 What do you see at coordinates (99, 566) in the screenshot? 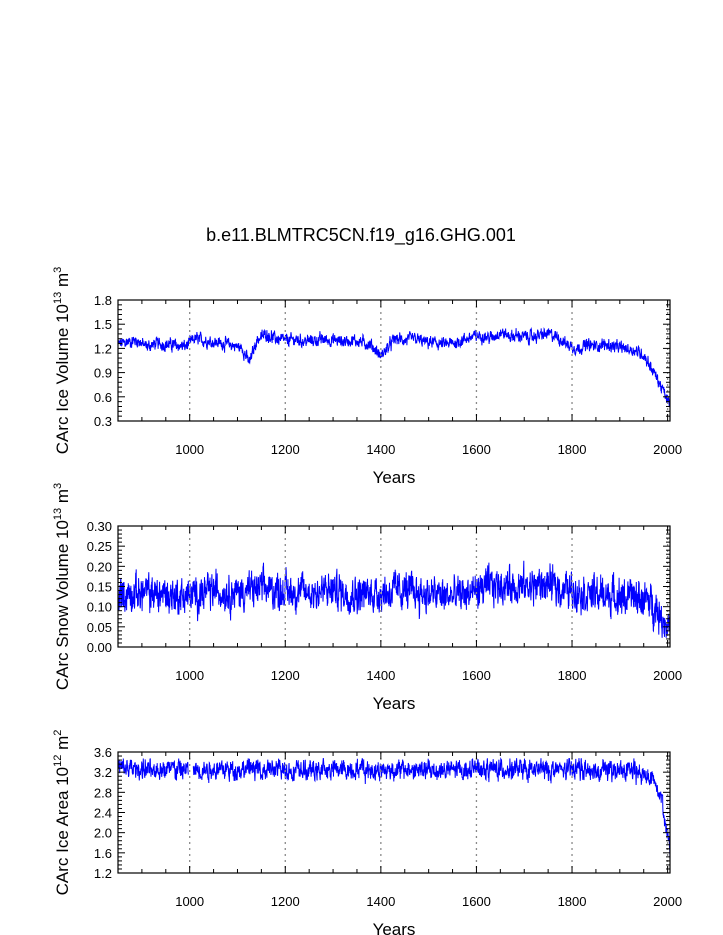
I see `y-tick-label: 0.20` at bounding box center [99, 566].